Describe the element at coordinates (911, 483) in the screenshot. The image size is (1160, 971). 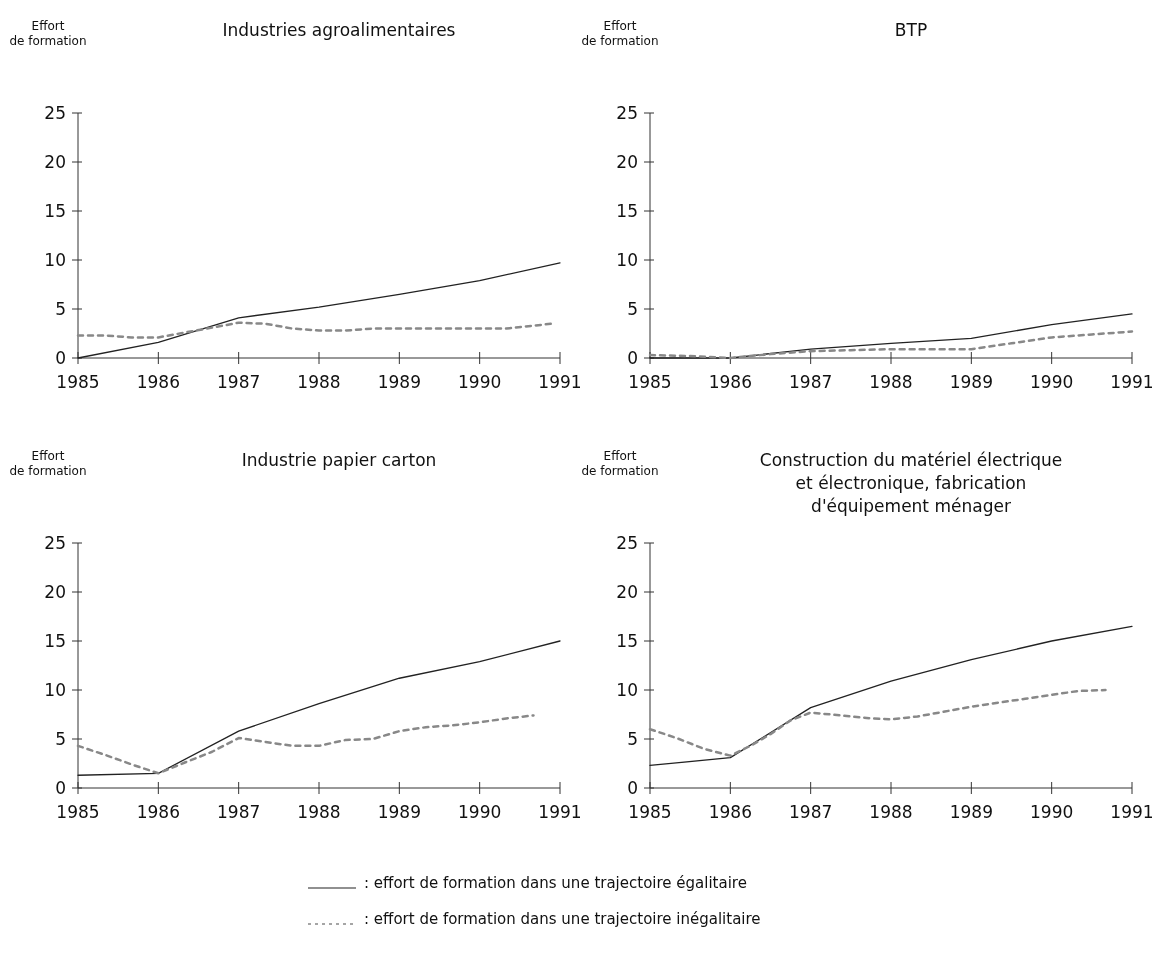
I see `chart-title: Construction du matériel électrique et électronique, fabrication d'équipement ménager` at that location.